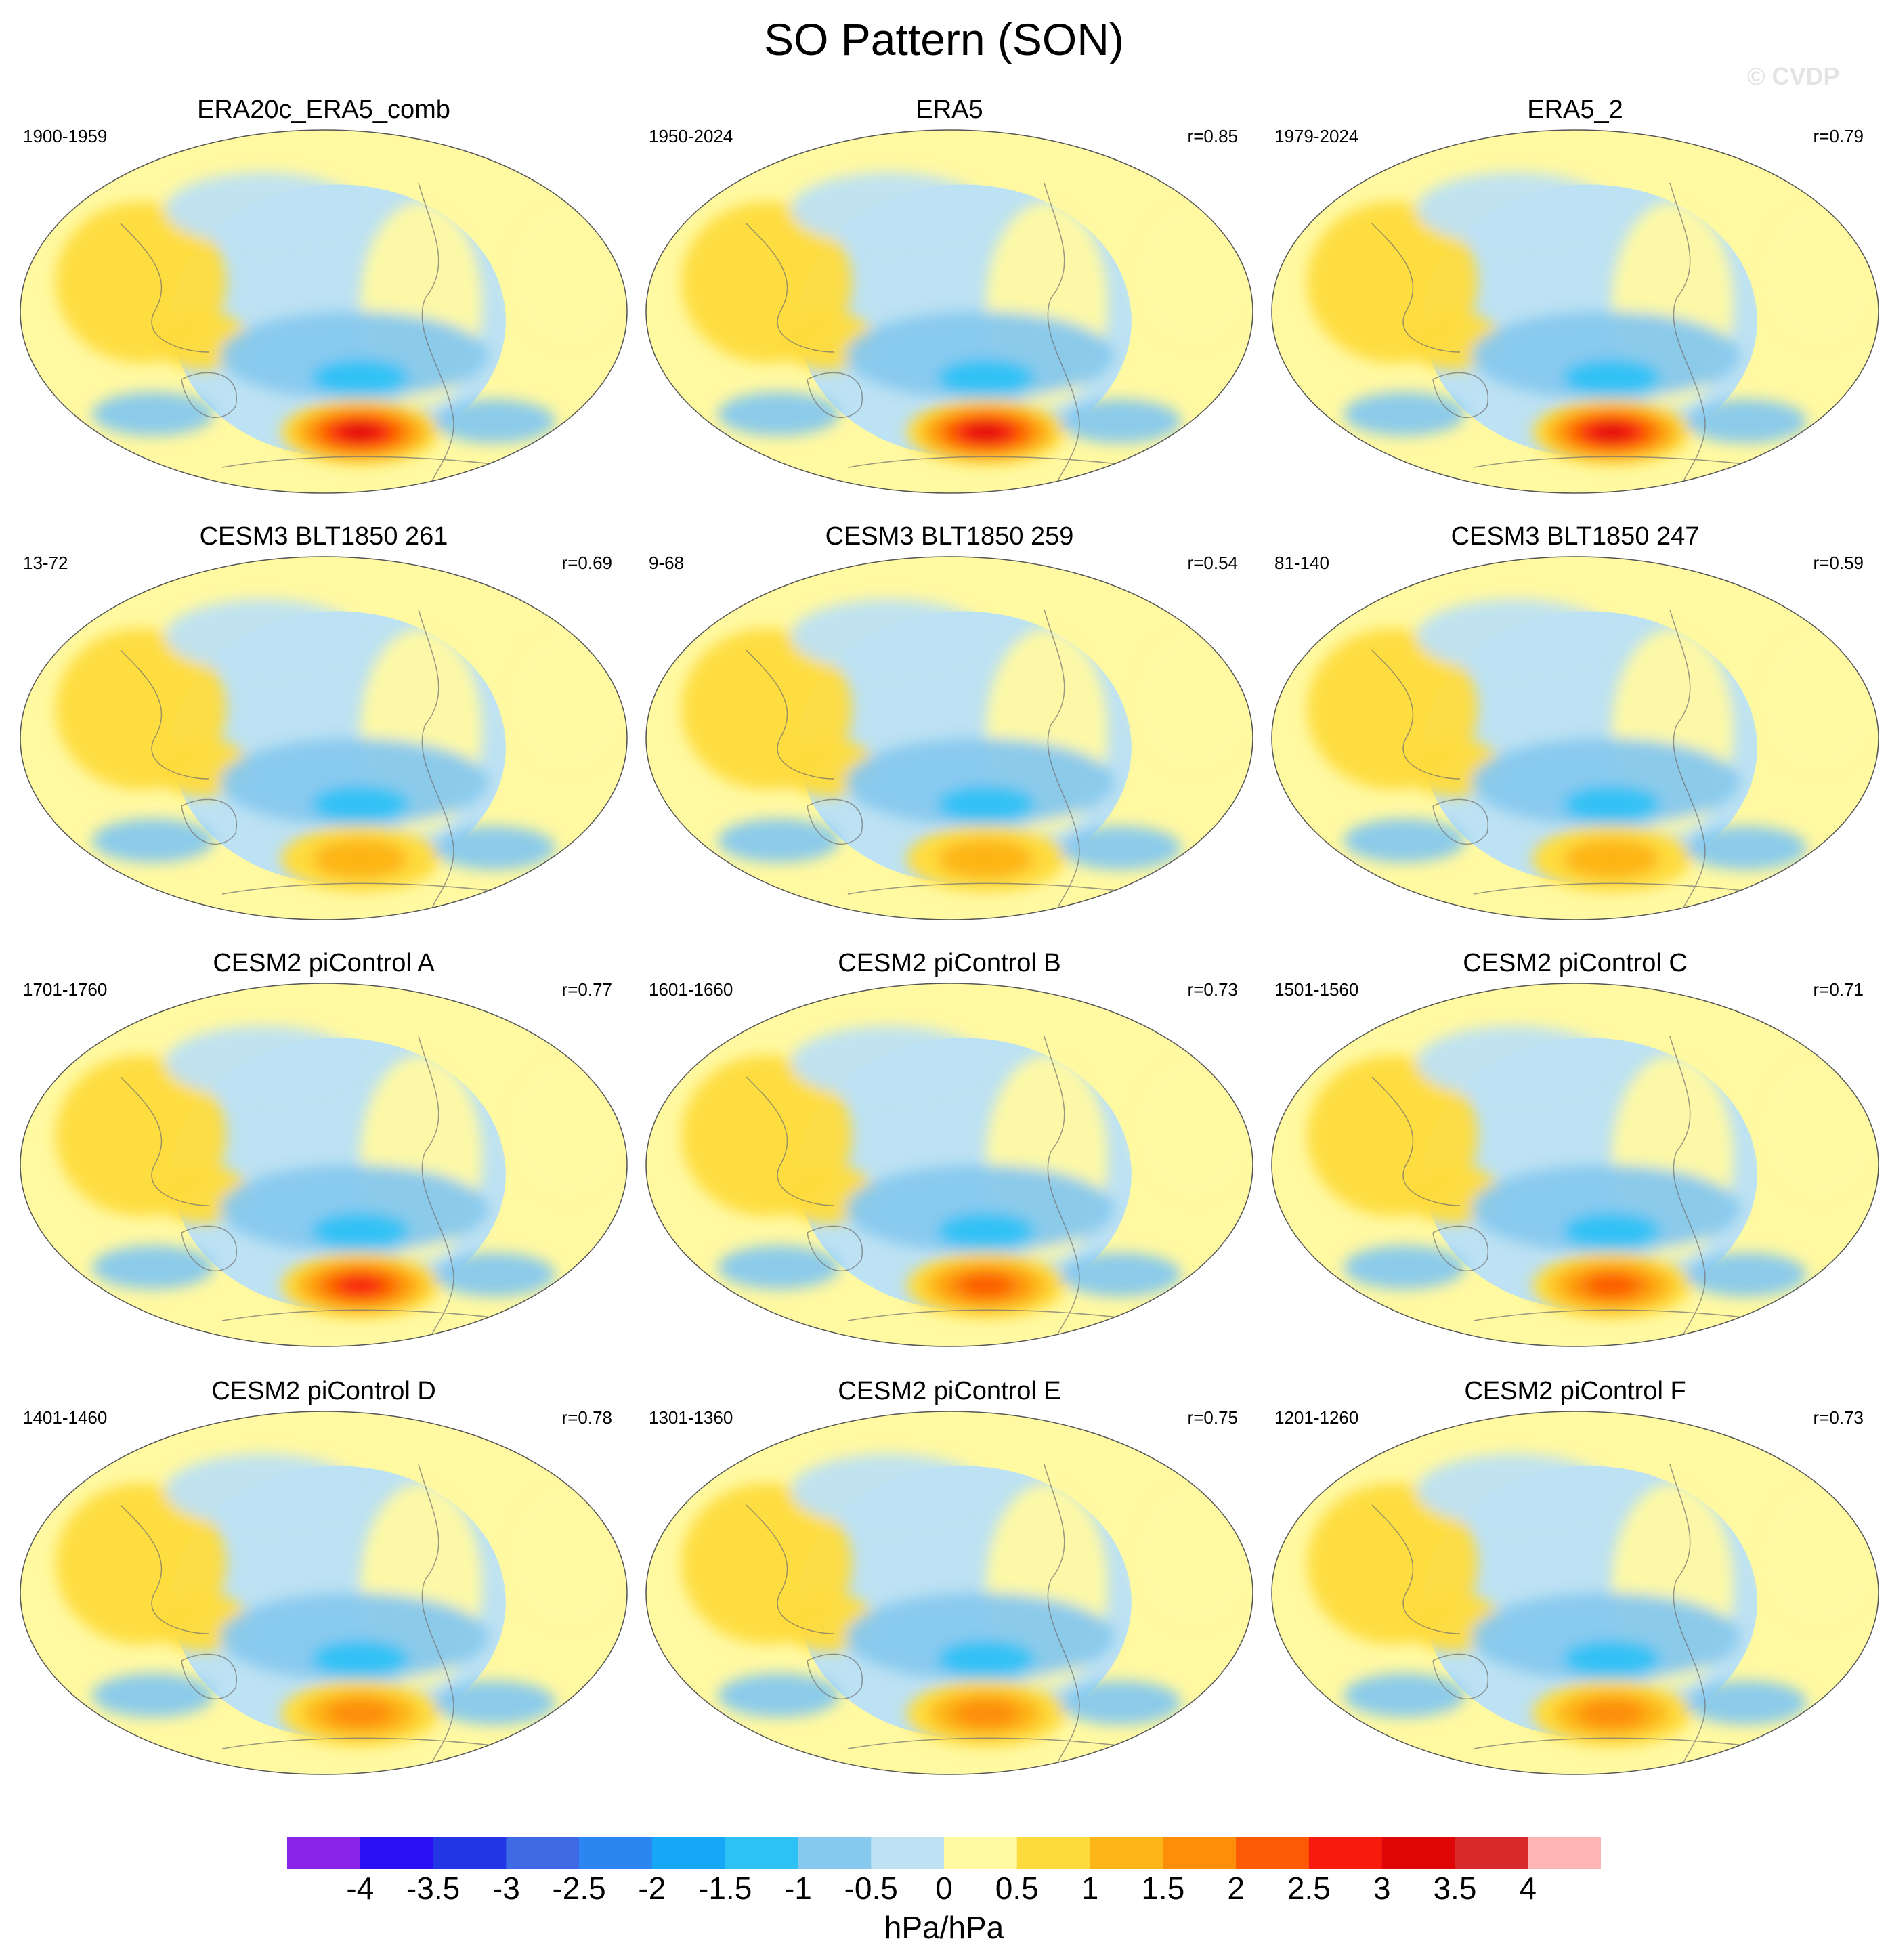  I want to click on panel-correlation: r=0.71, so click(1839, 989).